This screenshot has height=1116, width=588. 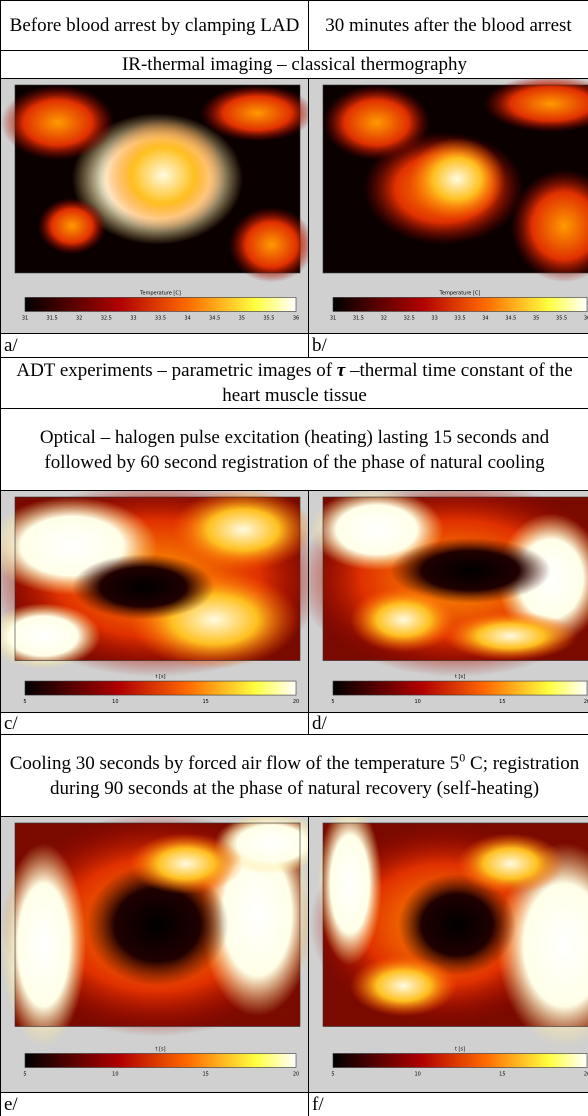 I want to click on panel-label: f/, so click(x=448, y=1104).